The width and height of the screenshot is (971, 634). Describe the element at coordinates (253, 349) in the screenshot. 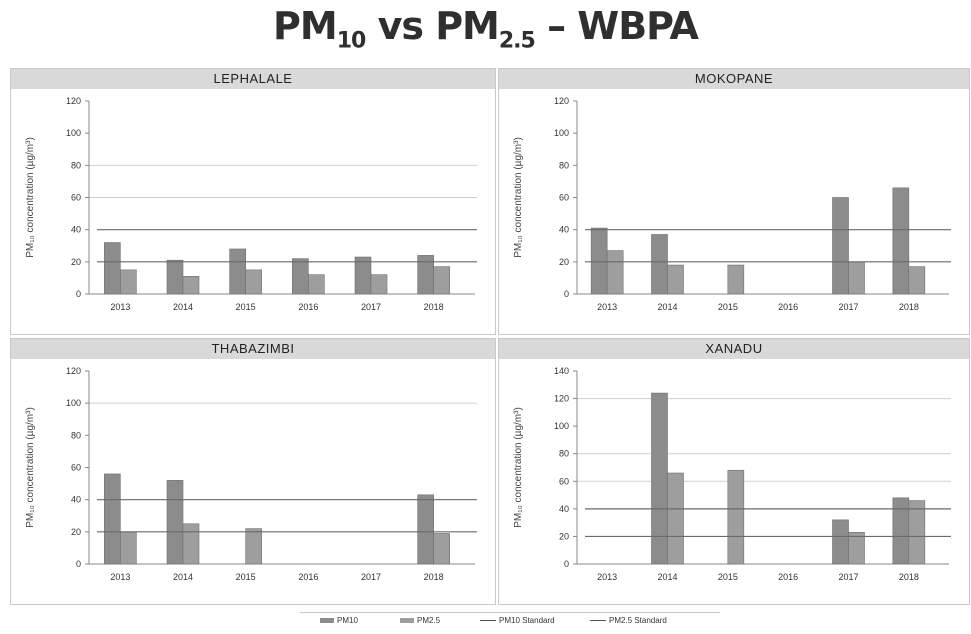

I see `chart-title: THABAZIMBI` at that location.